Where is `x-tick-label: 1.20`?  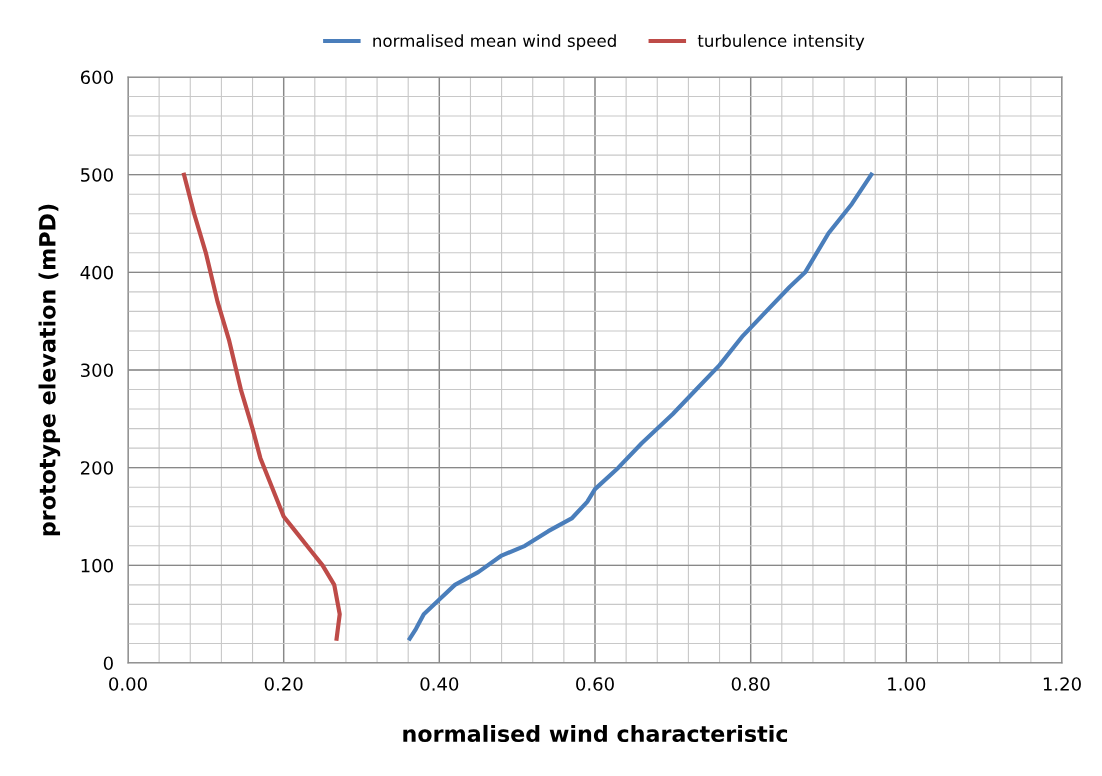
x-tick-label: 1.20 is located at coordinates (1062, 684).